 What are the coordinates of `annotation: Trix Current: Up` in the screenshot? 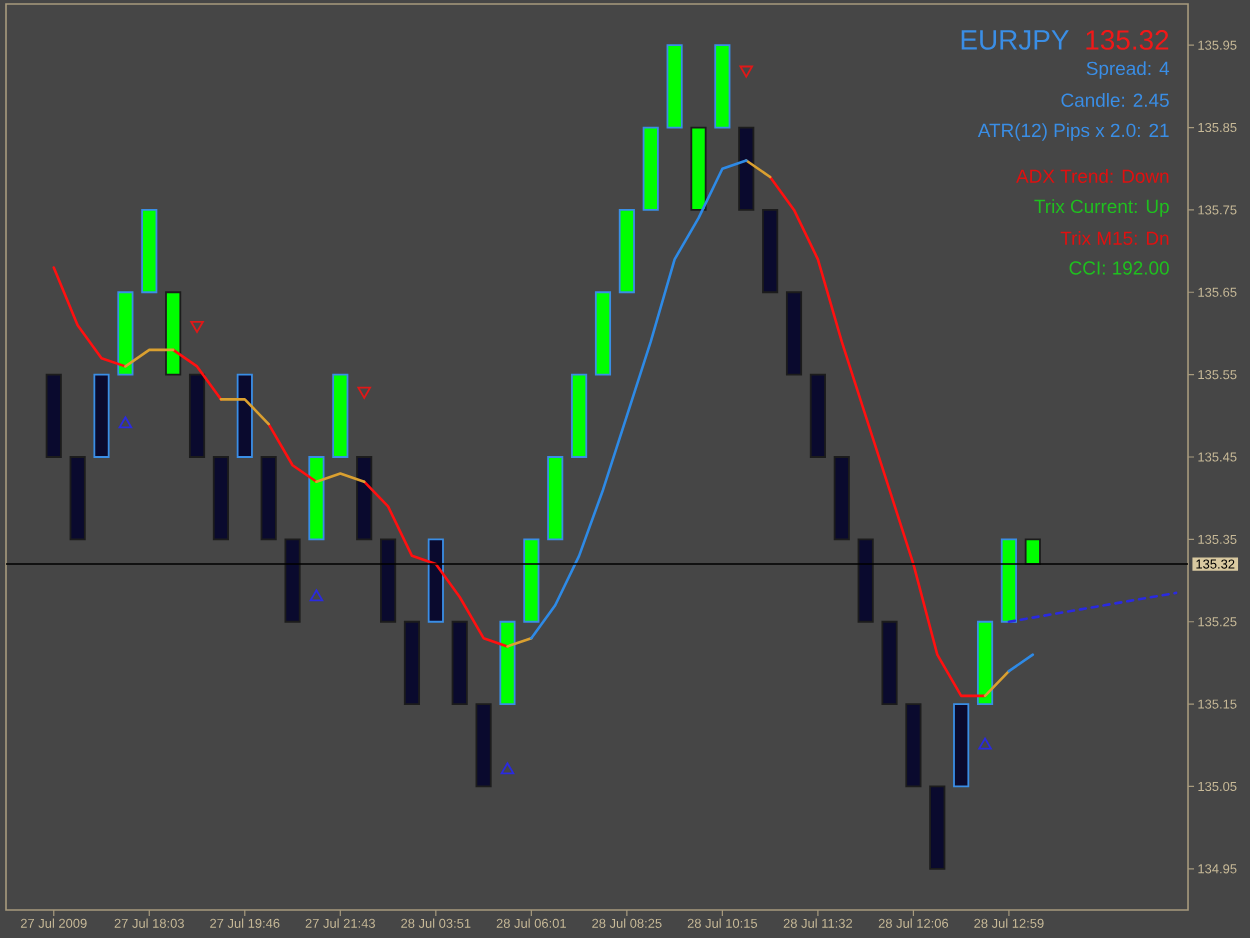 It's located at (1101, 208).